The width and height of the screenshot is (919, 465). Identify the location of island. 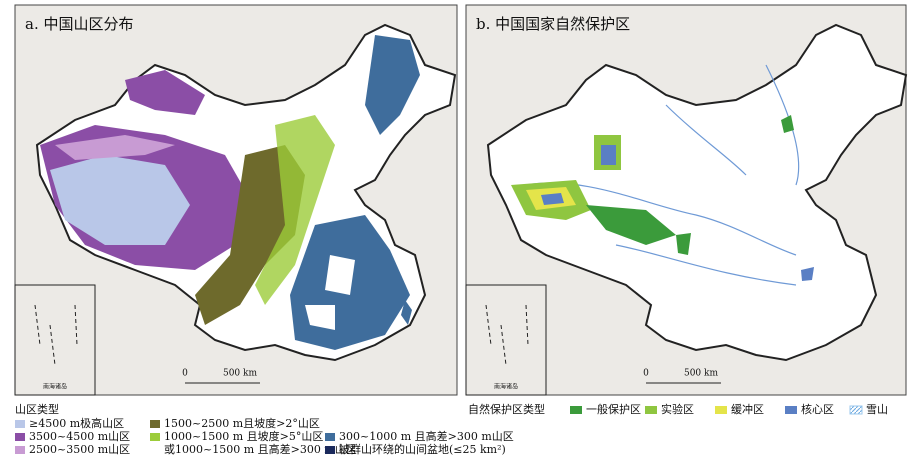
(406, 312).